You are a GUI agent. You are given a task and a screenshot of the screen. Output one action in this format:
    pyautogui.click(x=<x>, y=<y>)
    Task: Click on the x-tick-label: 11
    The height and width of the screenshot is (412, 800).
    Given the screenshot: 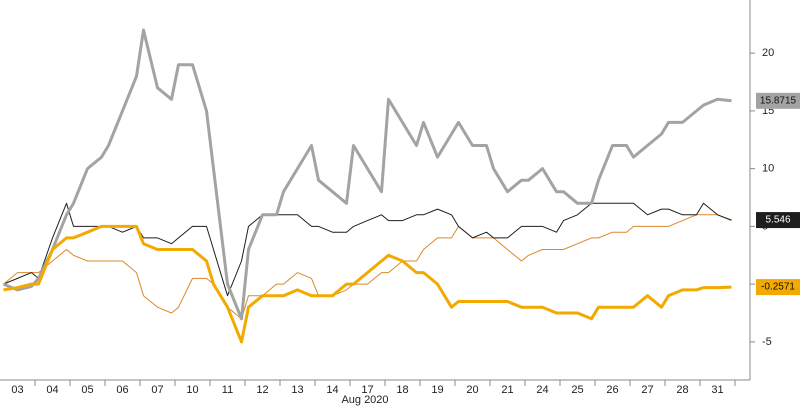 What is the action you would take?
    pyautogui.click(x=227, y=390)
    